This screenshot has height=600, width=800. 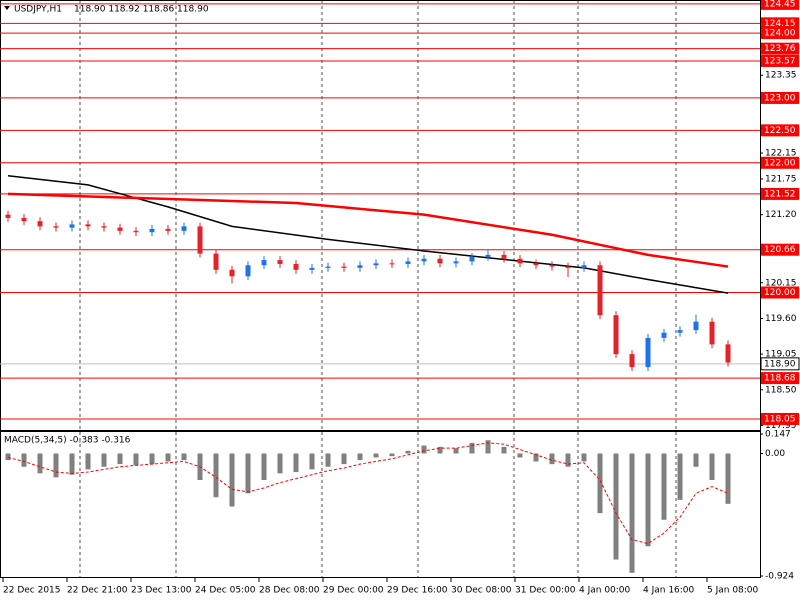 I want to click on level-label: 123.57, so click(x=780, y=61).